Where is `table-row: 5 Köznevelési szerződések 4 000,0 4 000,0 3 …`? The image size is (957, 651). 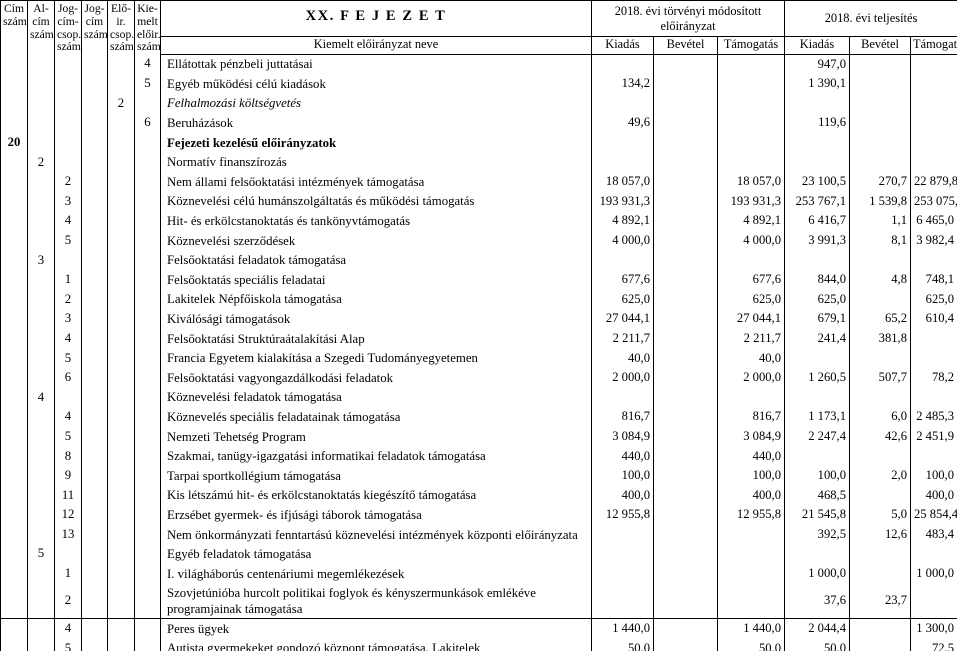 table-row: 5 Köznevelési szerződések 4 000,0 4 000,0 3 … is located at coordinates (478, 240).